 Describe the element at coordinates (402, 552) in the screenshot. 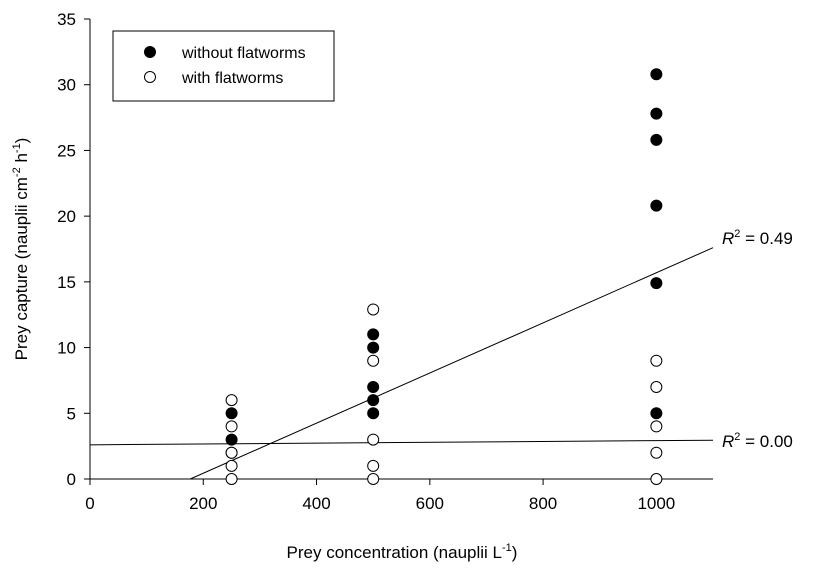

I see `x-axis-title: Prey concentration (nauplii L-1)` at that location.